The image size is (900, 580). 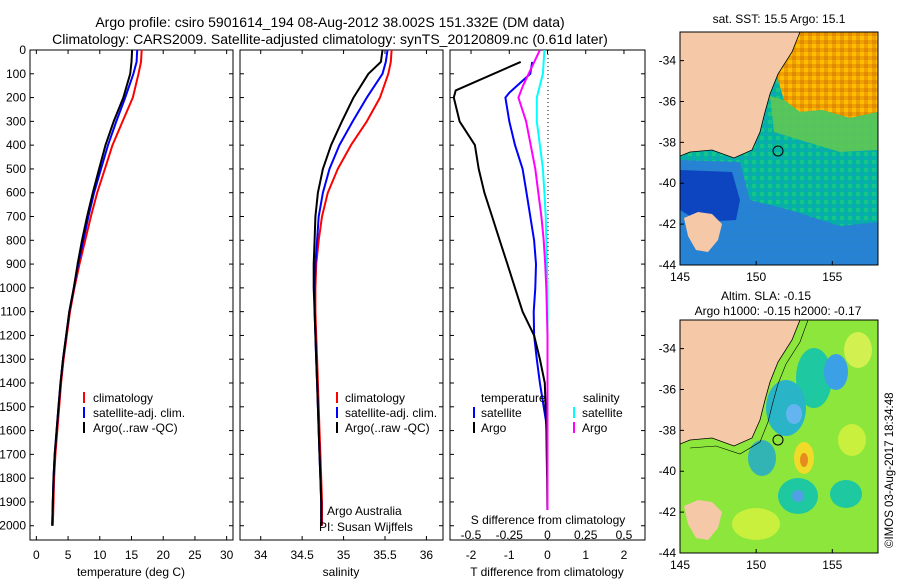 What do you see at coordinates (710, 196) in the screenshot?
I see `sst-field-cold` at bounding box center [710, 196].